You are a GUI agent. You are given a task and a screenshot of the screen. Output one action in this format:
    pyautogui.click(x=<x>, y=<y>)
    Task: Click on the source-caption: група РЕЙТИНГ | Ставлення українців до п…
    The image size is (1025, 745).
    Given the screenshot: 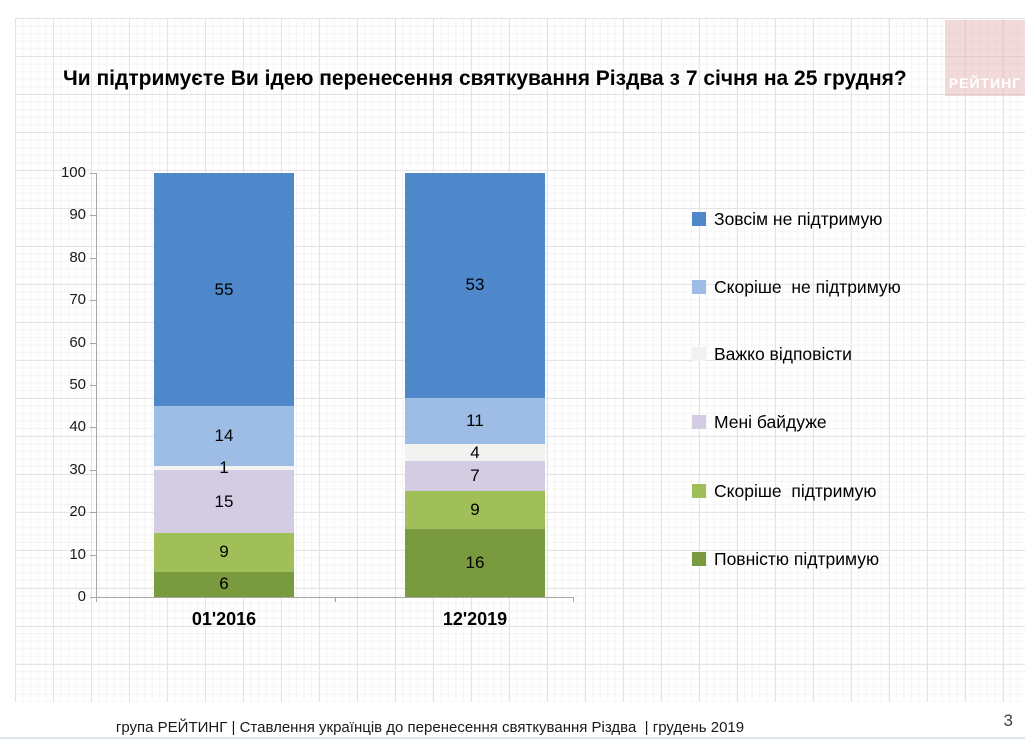 What is the action you would take?
    pyautogui.click(x=430, y=727)
    